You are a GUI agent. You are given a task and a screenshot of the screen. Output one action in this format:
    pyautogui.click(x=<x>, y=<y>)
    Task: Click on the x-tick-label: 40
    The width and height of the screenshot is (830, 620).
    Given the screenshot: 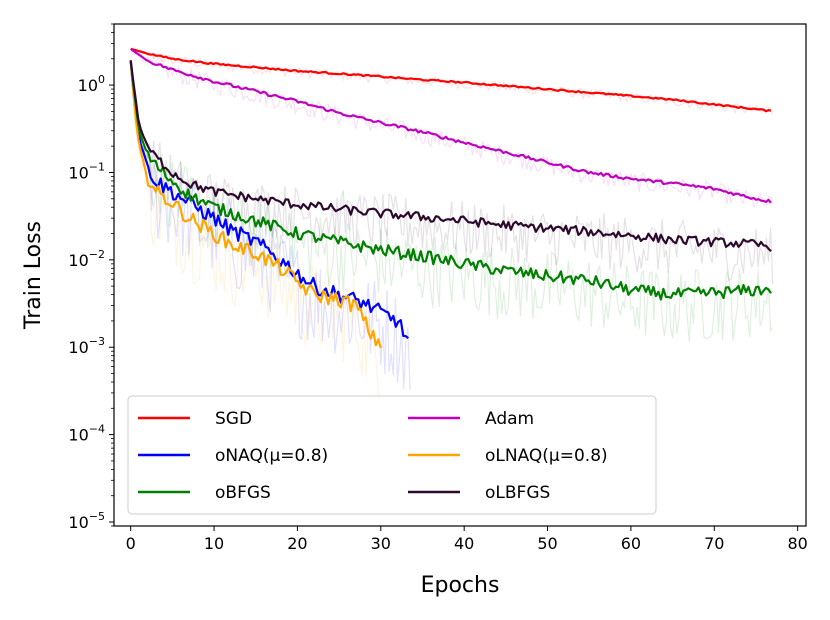 What is the action you would take?
    pyautogui.click(x=464, y=543)
    